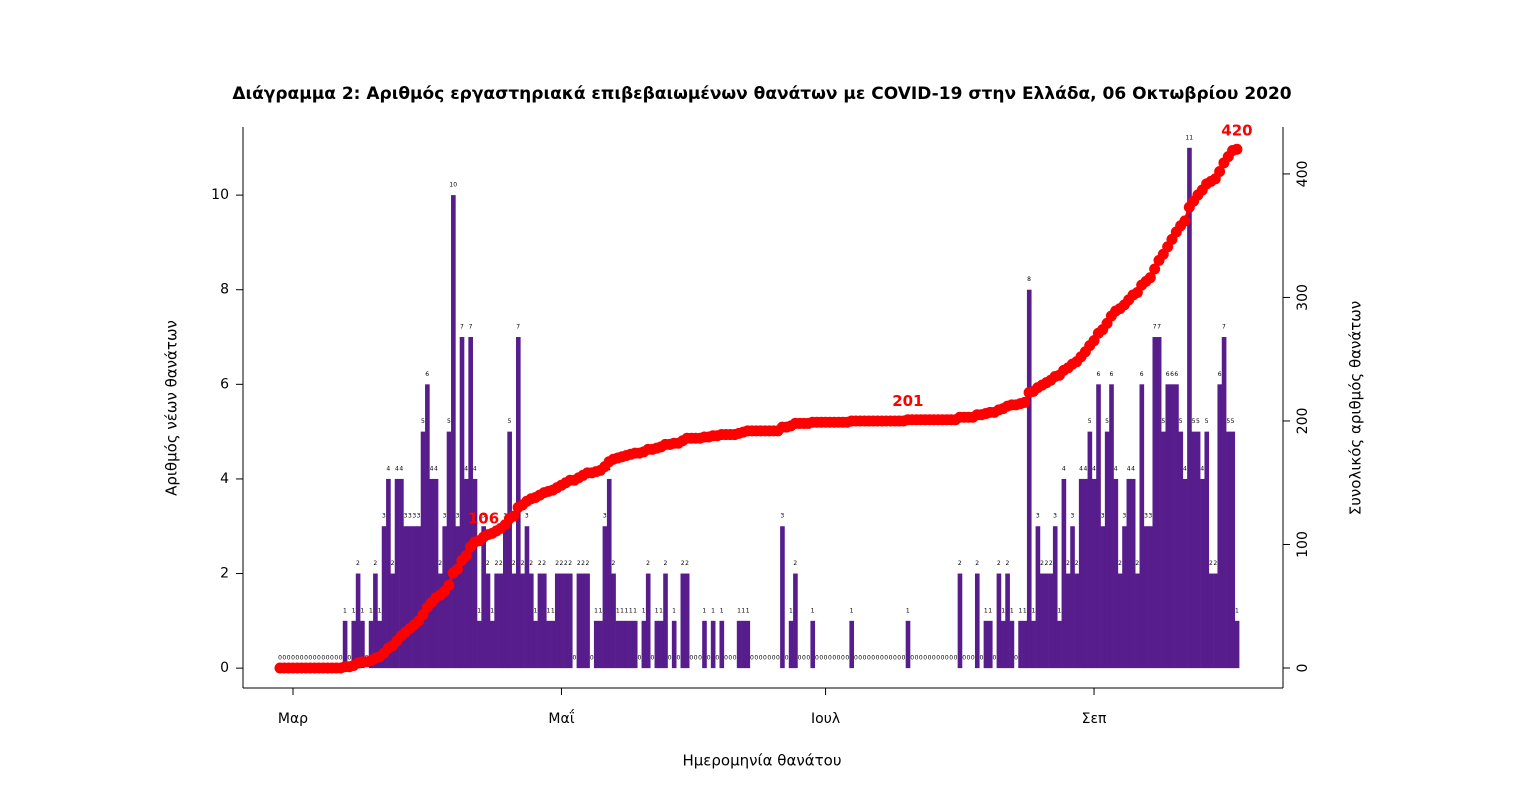 The image size is (1522, 788). What do you see at coordinates (293, 719) in the screenshot?
I see `x-tick-label: Μαρ` at bounding box center [293, 719].